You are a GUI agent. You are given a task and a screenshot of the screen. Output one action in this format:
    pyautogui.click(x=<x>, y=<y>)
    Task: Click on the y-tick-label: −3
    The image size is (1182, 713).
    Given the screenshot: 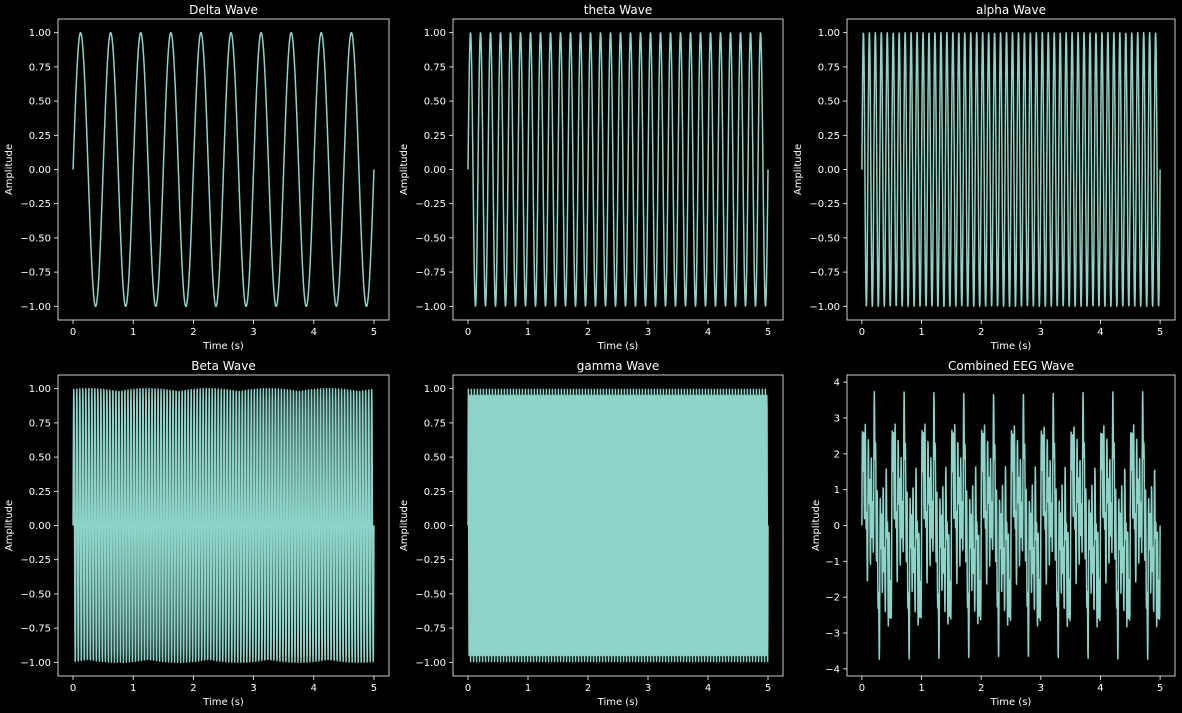 What is the action you would take?
    pyautogui.click(x=832, y=634)
    